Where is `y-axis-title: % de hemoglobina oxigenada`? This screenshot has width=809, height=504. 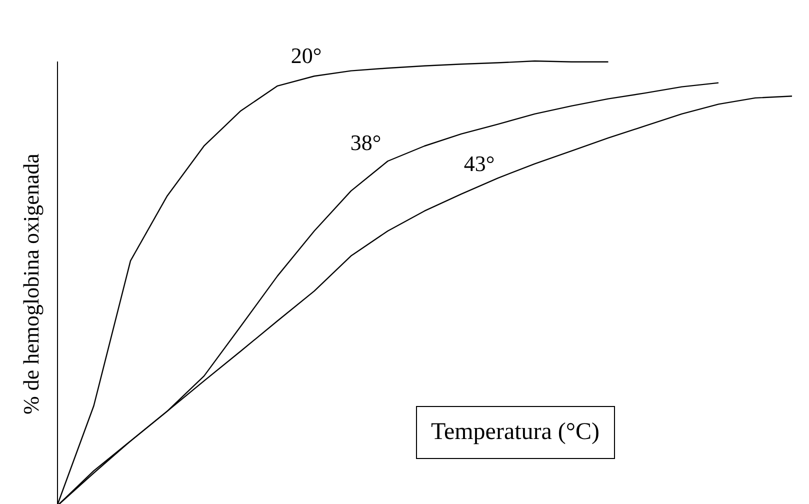 y-axis-title: % de hemoglobina oxigenada is located at coordinates (31, 283).